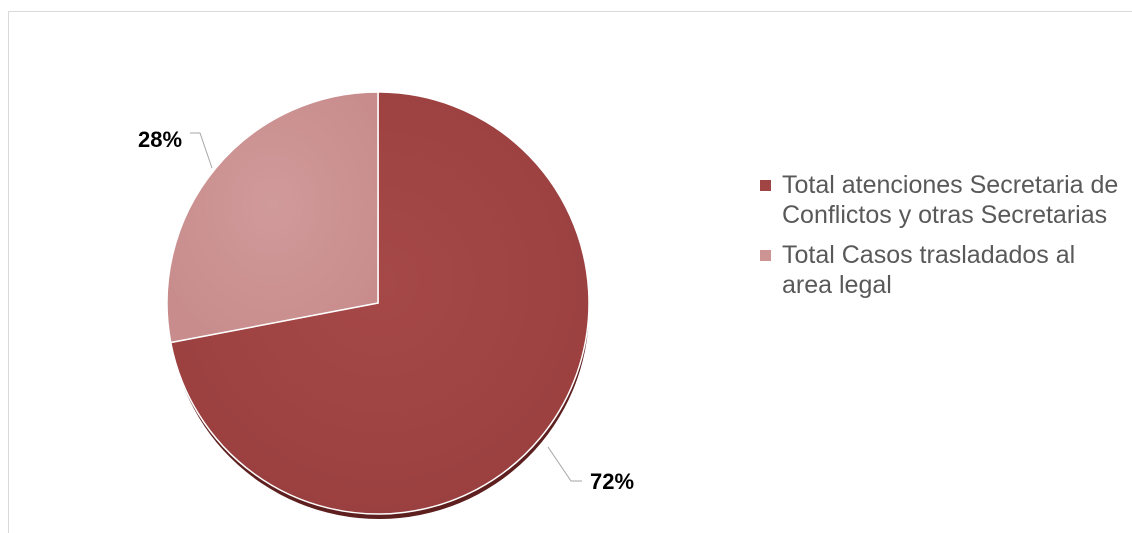  Describe the element at coordinates (765, 255) in the screenshot. I see `legend-swatch-casos` at that location.